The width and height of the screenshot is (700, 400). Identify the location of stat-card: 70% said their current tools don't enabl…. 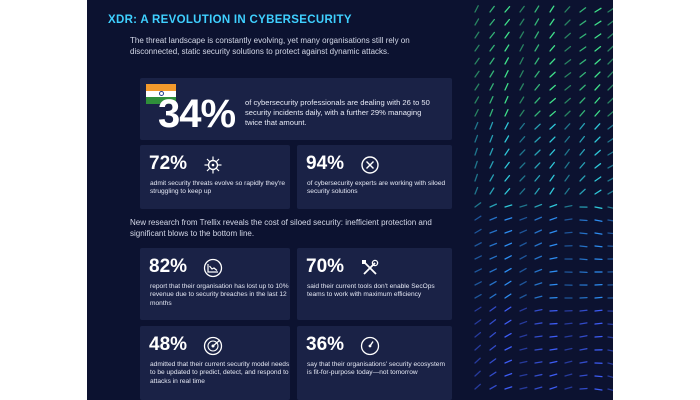
(374, 284).